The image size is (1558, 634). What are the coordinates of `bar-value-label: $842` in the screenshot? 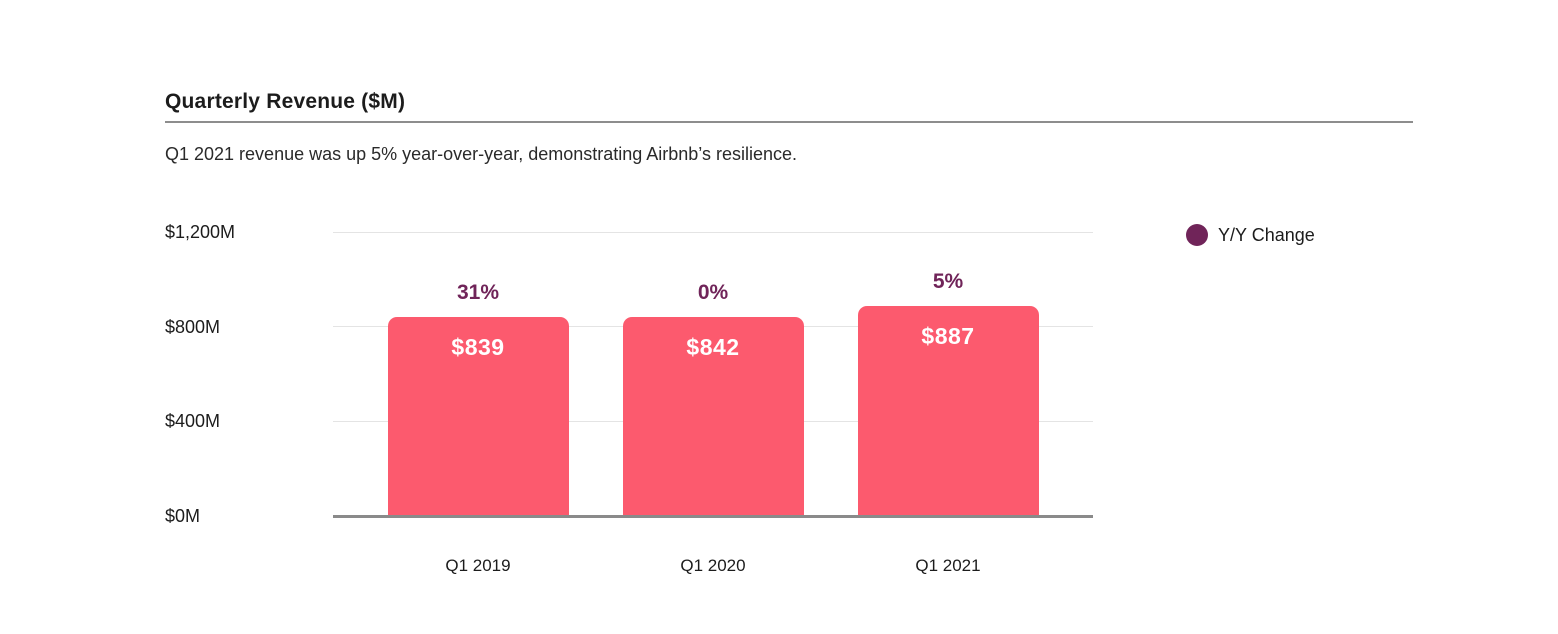 It's located at (713, 346).